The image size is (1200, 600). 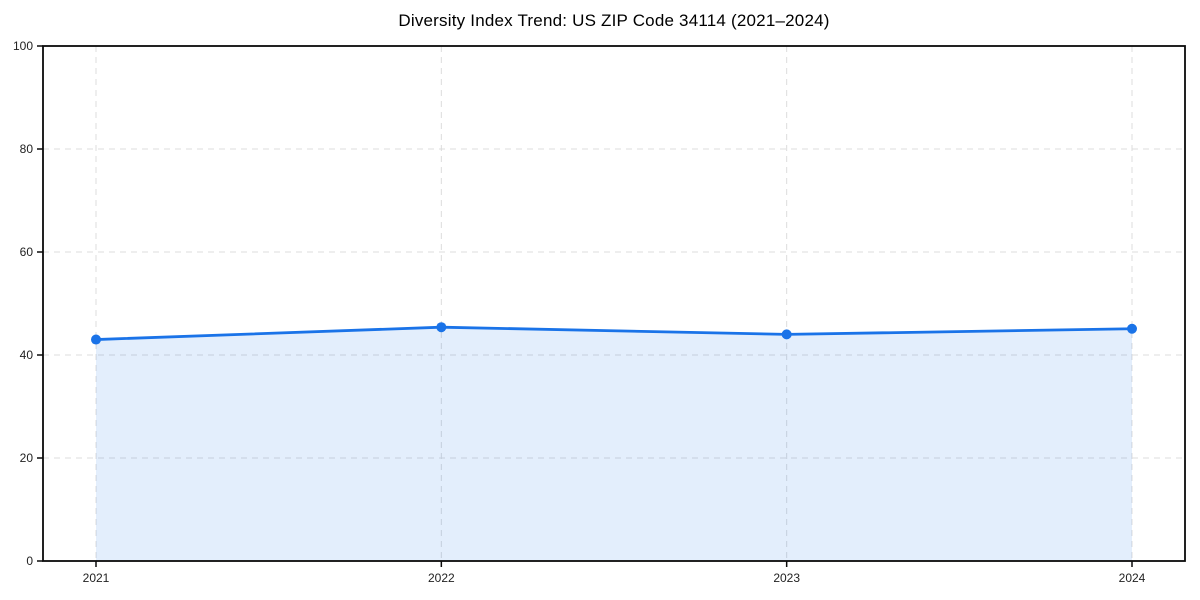 I want to click on y-tick-label: 0, so click(x=29, y=561).